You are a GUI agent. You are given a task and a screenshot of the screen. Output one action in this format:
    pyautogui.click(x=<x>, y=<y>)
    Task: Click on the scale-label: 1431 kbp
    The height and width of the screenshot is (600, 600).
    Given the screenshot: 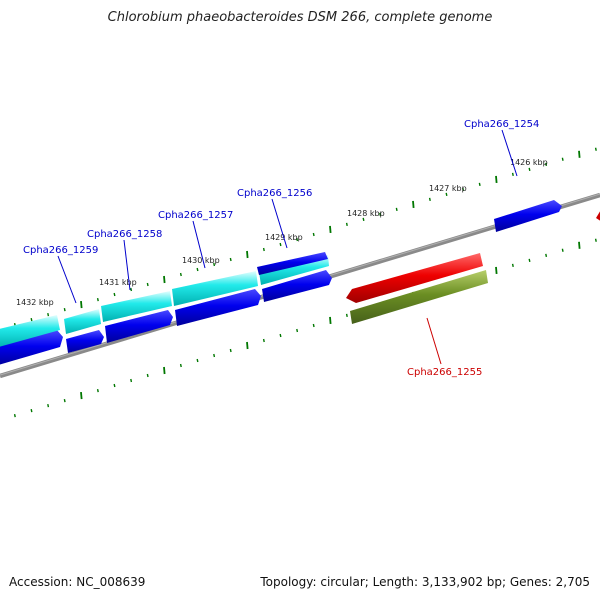 What is the action you would take?
    pyautogui.click(x=118, y=282)
    